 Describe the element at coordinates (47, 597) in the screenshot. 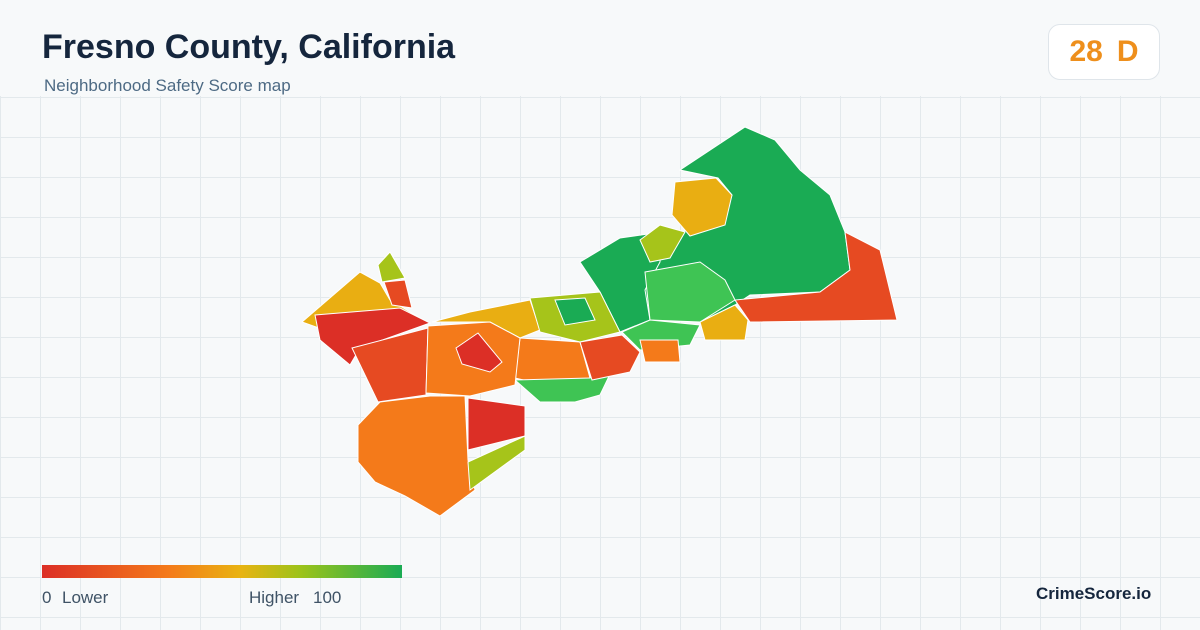

I see `legend-min: 0` at that location.